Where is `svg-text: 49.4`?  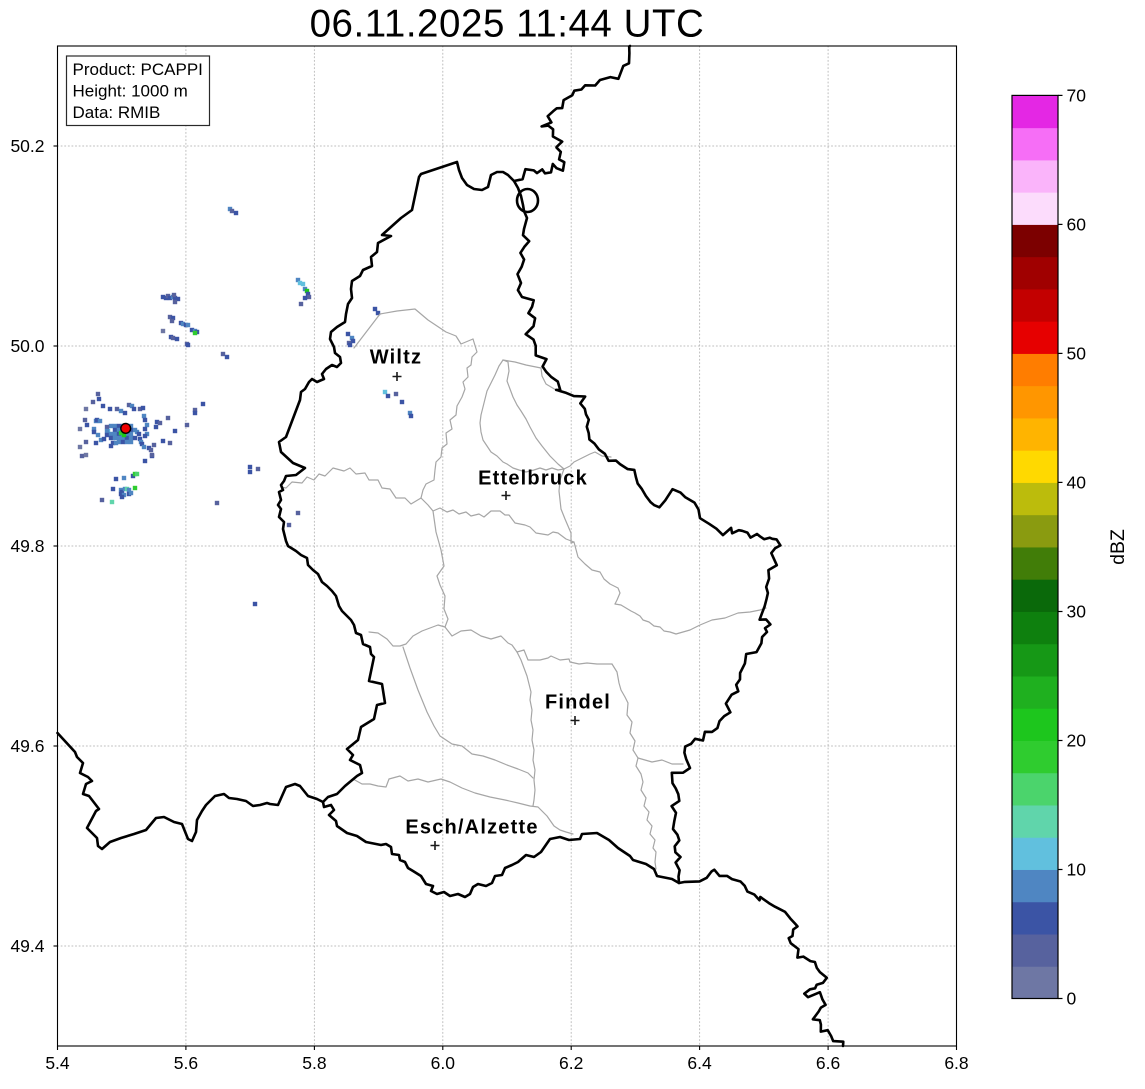
svg-text: 49.4 is located at coordinates (27, 946).